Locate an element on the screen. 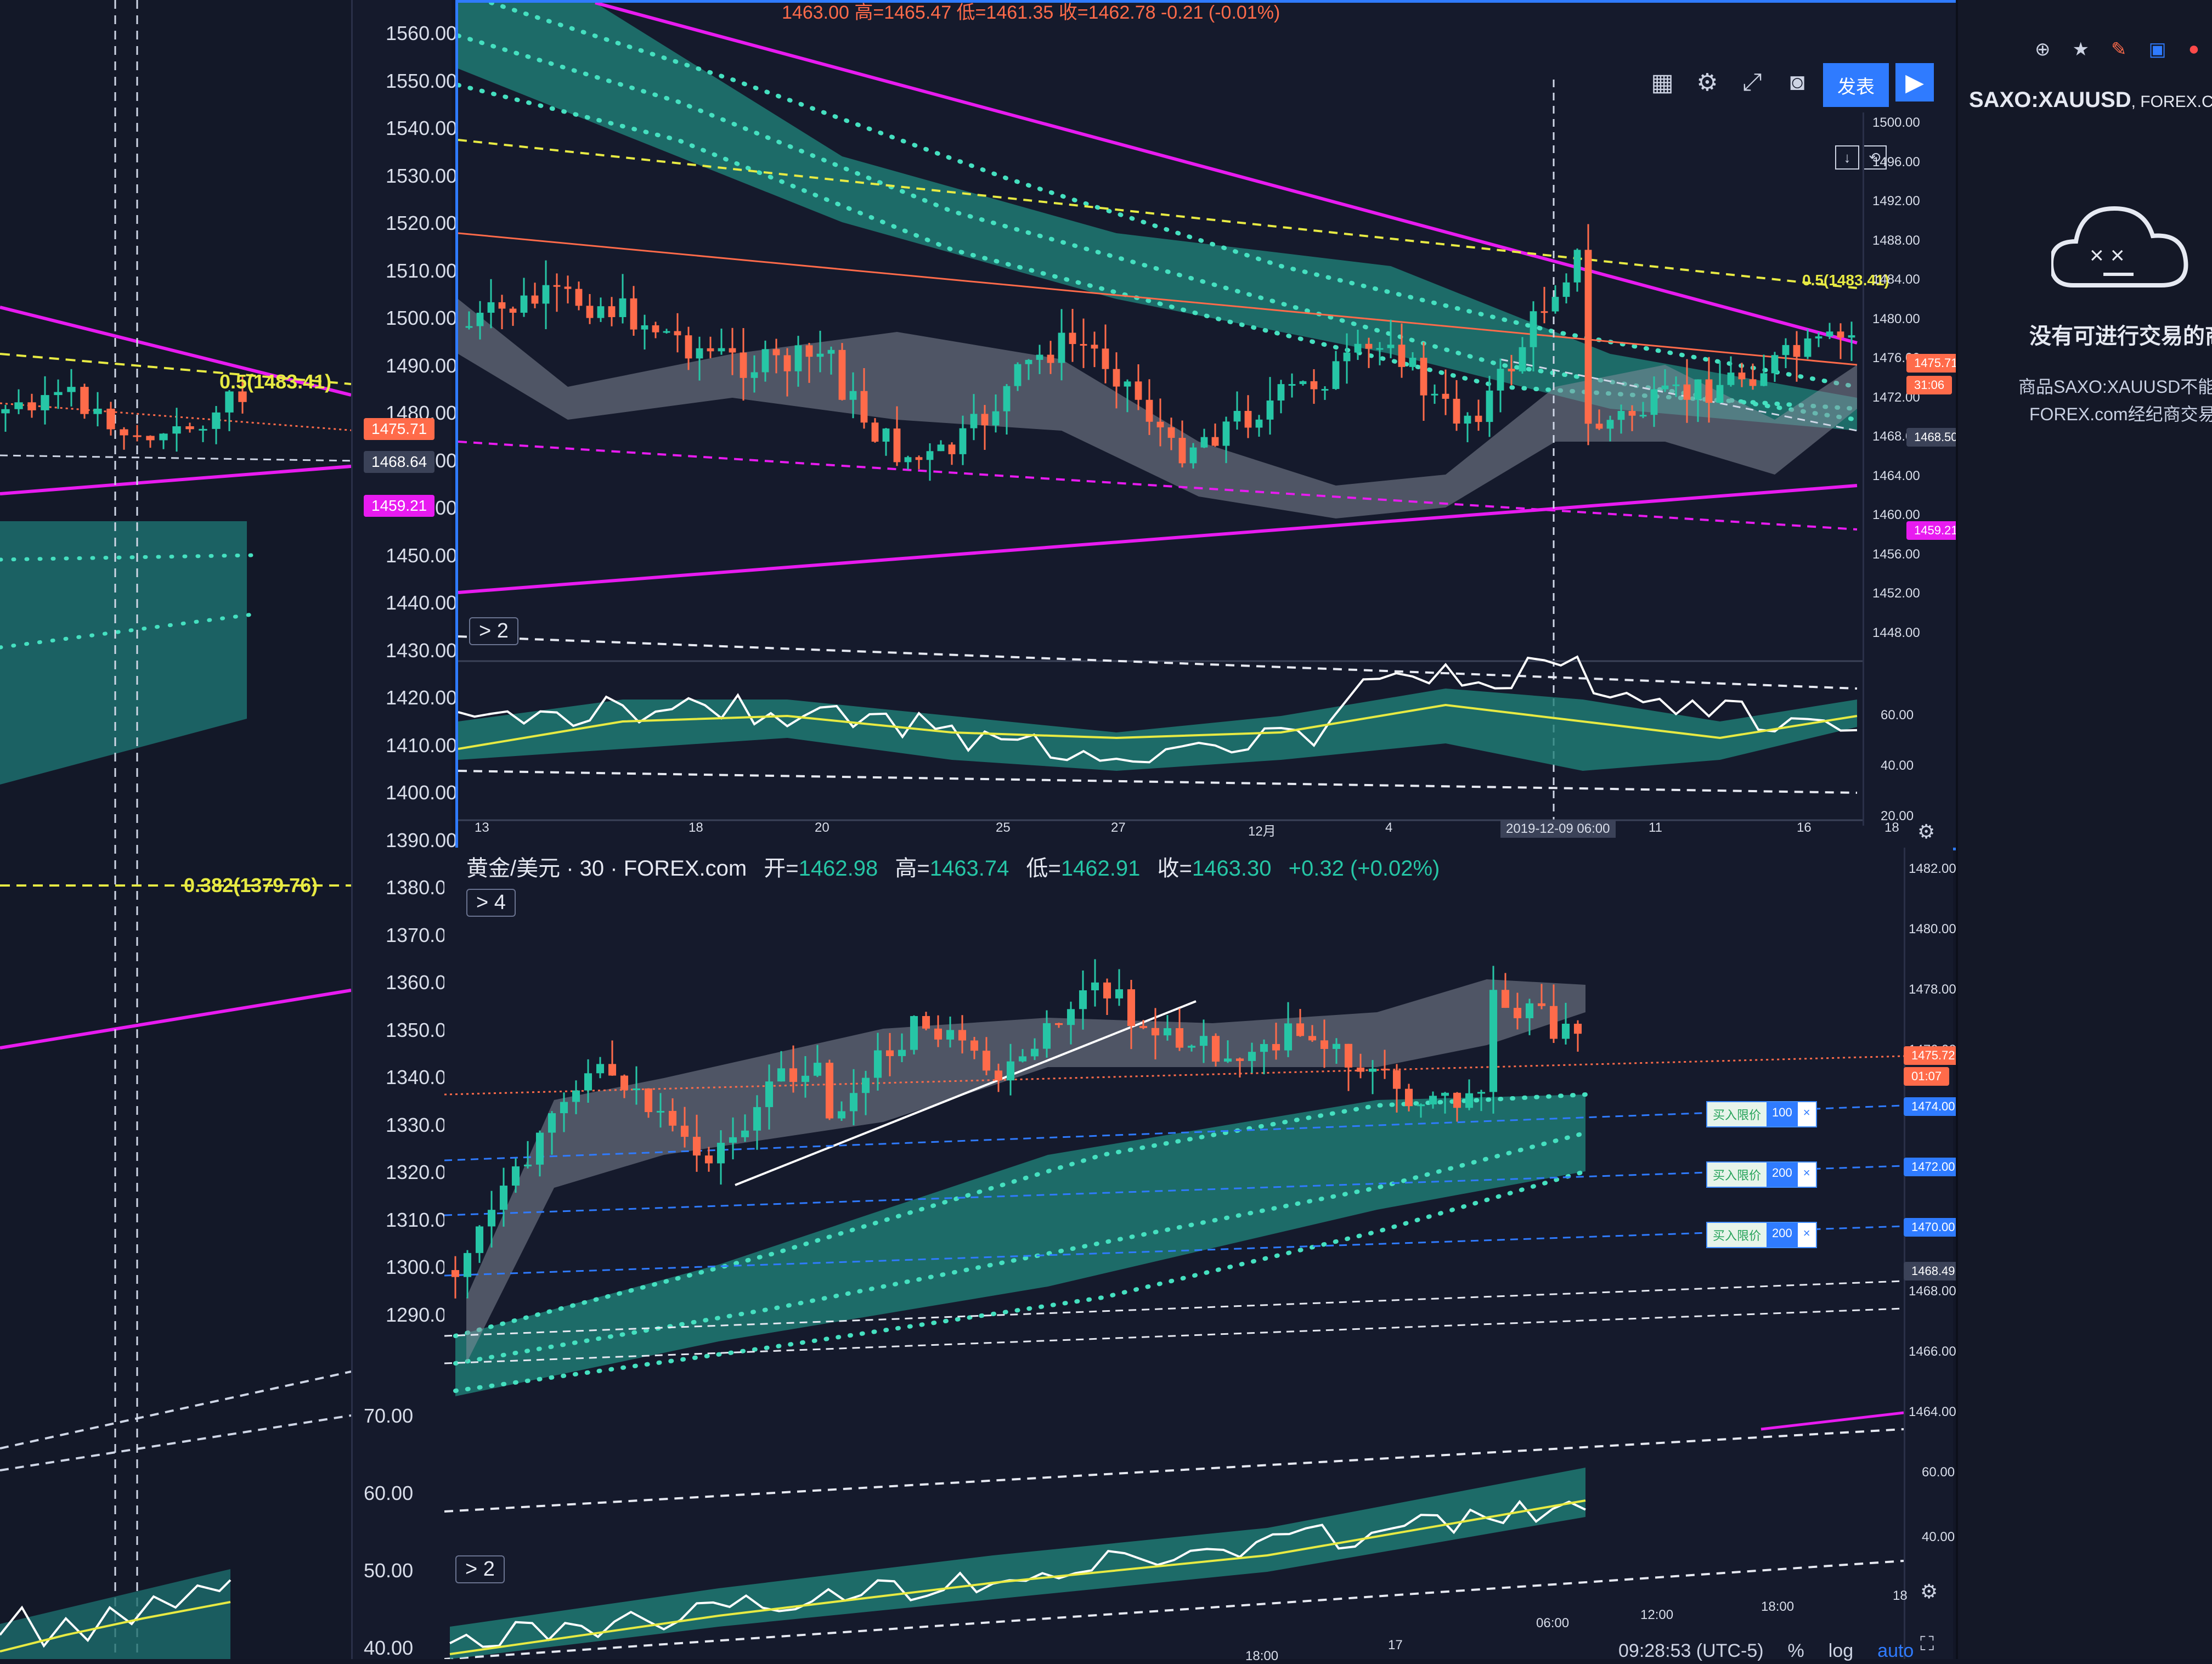 The height and width of the screenshot is (1664, 2212). bottom-osc-toggle: > 2 is located at coordinates (480, 1569).